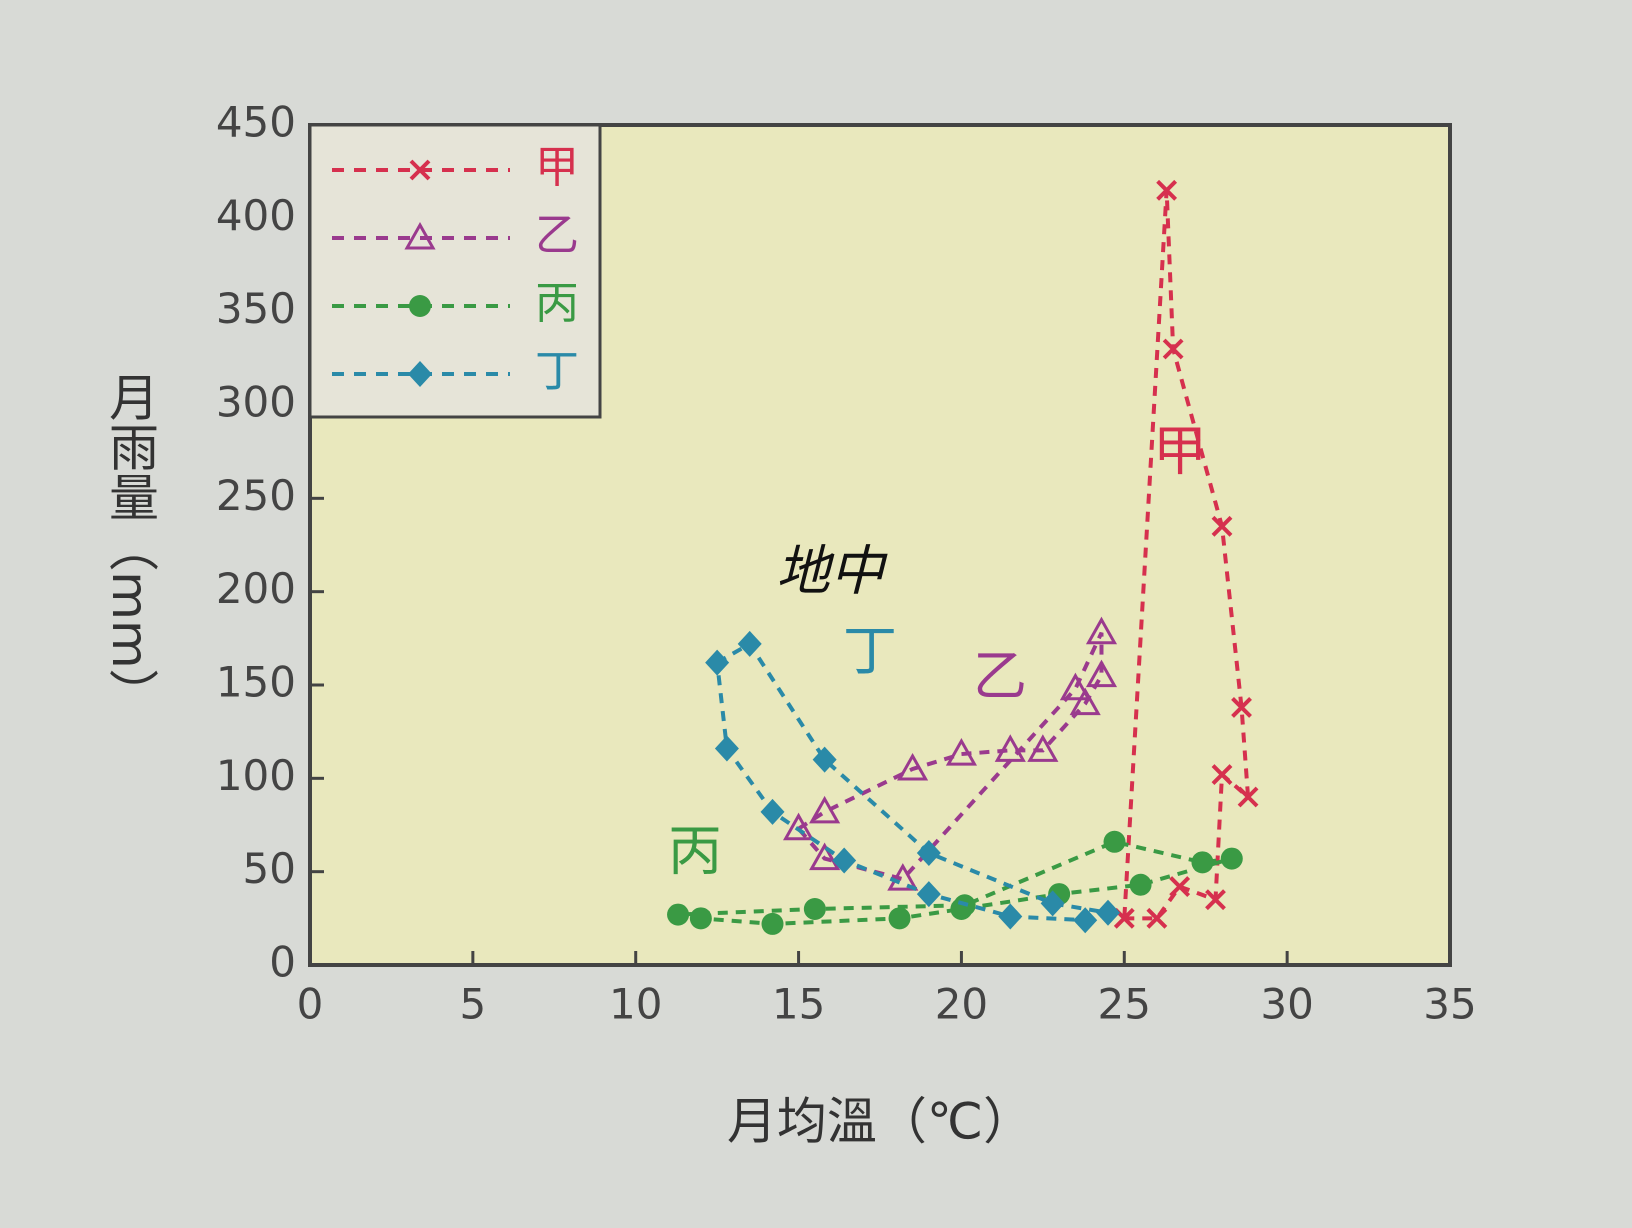 Image resolution: width=1632 pixels, height=1228 pixels. Describe the element at coordinates (695, 851) in the screenshot. I see `annotation: 丙` at that location.